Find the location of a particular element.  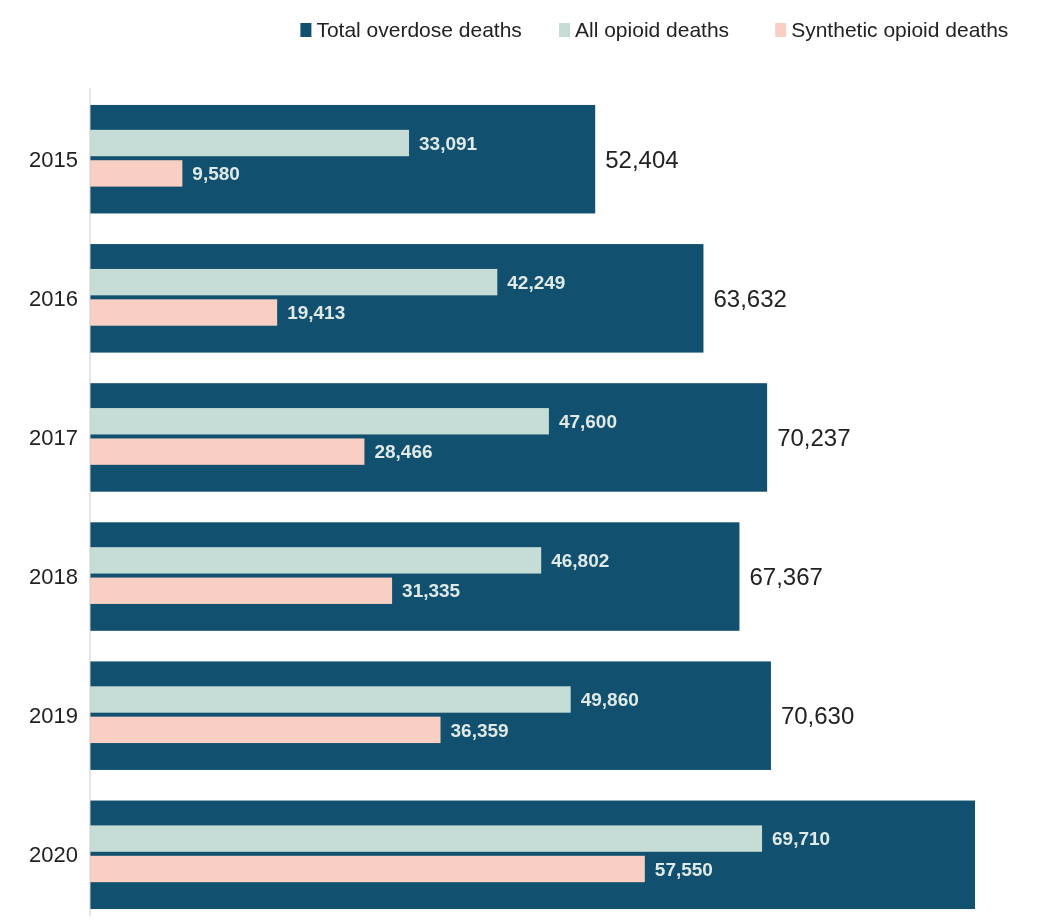

data-label: 70,630 is located at coordinates (817, 716).